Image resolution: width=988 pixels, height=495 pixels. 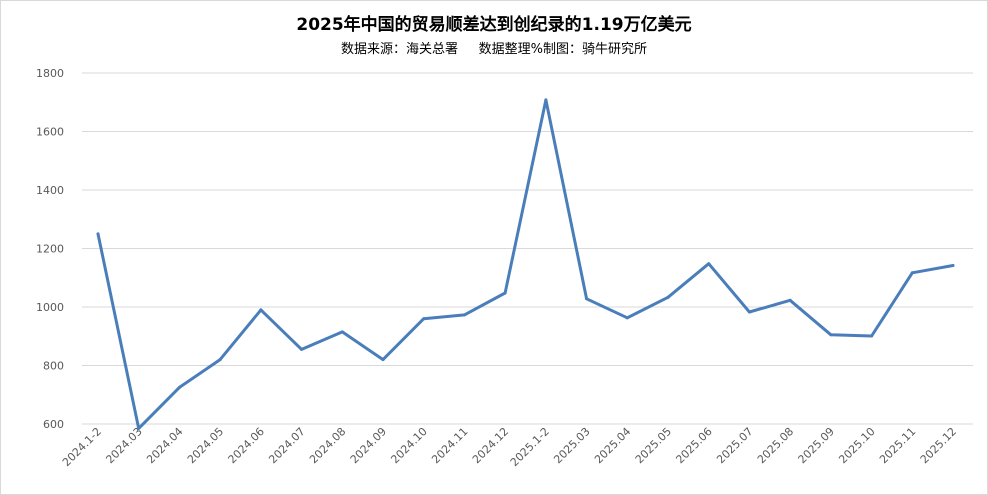 What do you see at coordinates (693, 445) in the screenshot?
I see `x-tick-label: 2025.06` at bounding box center [693, 445].